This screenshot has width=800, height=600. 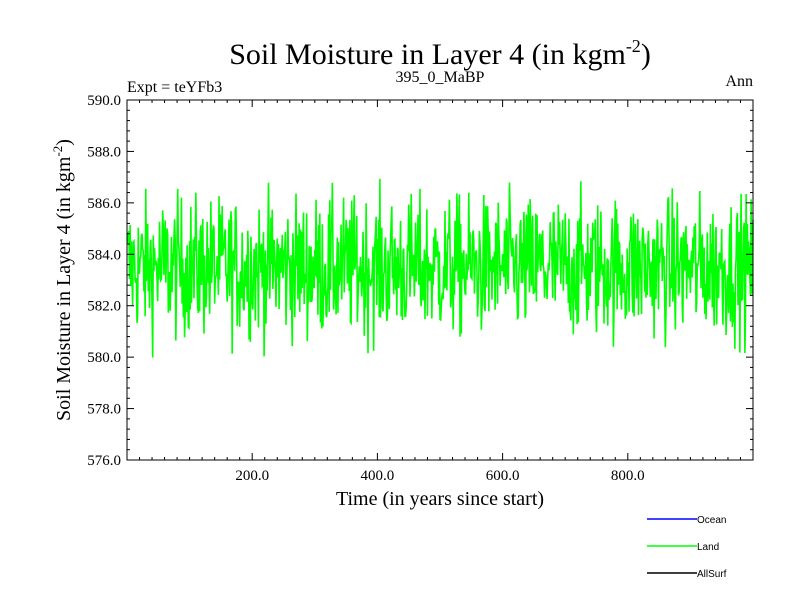 What do you see at coordinates (440, 53) in the screenshot?
I see `chart-title: Soil Moisture in Layer 4 (in kgm-2)` at bounding box center [440, 53].